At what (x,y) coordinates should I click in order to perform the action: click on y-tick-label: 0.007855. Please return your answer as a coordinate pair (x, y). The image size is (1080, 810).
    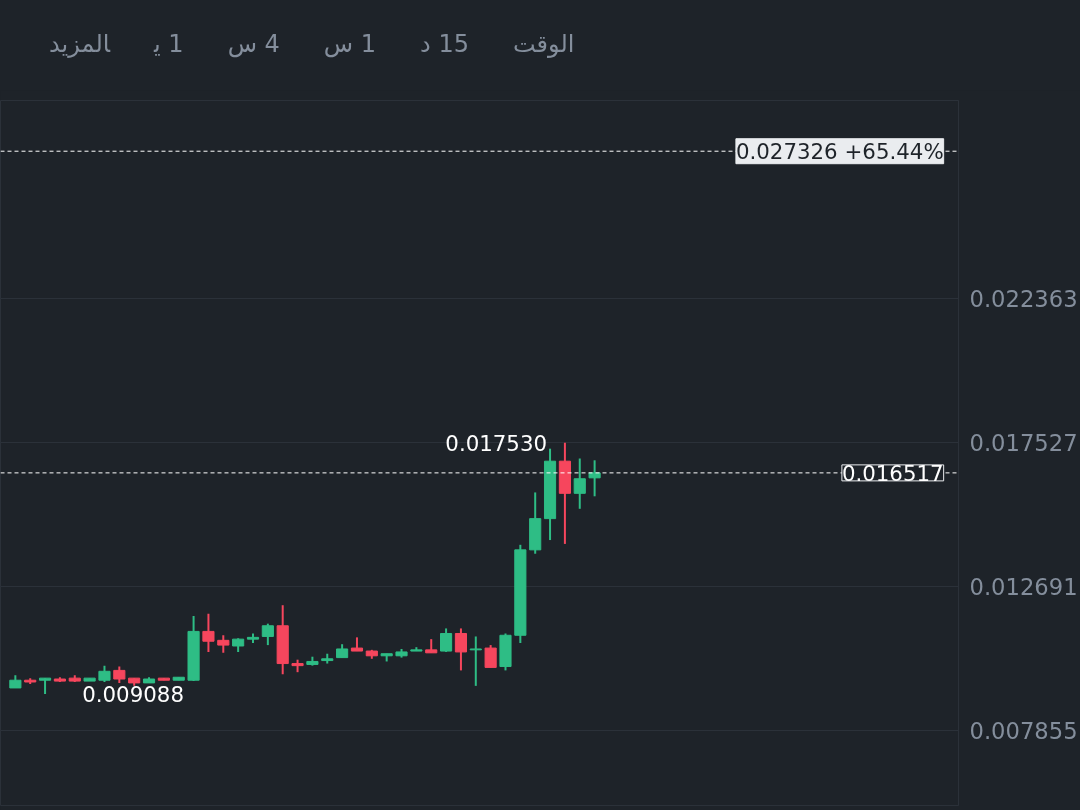
    Looking at the image, I should click on (1023, 731).